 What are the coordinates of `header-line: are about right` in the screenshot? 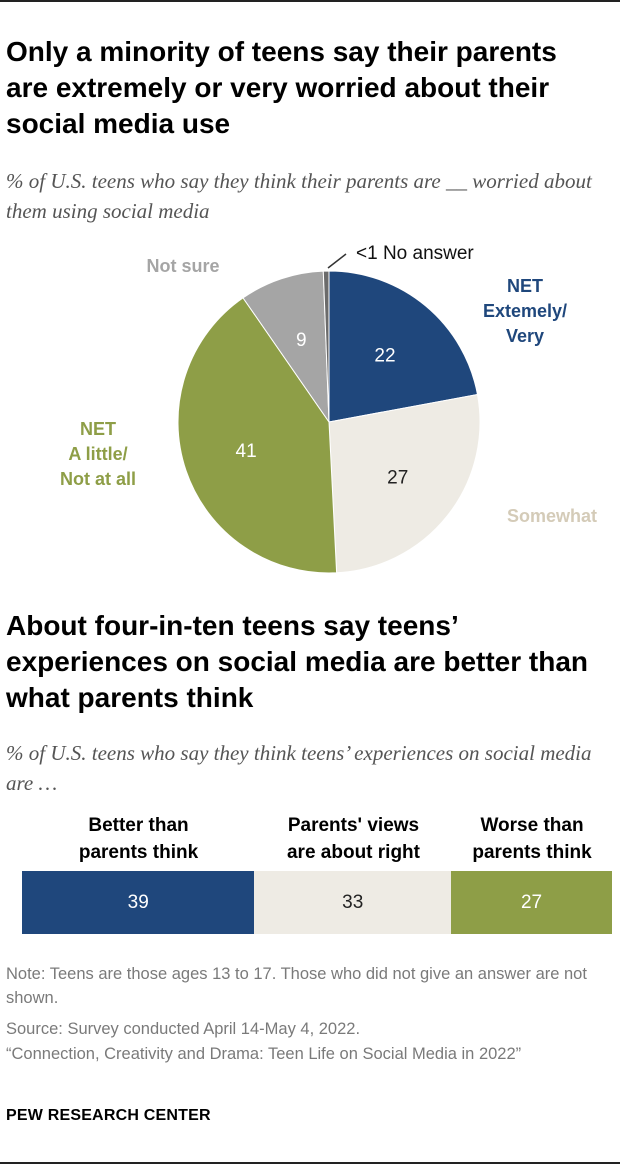 It's located at (353, 852).